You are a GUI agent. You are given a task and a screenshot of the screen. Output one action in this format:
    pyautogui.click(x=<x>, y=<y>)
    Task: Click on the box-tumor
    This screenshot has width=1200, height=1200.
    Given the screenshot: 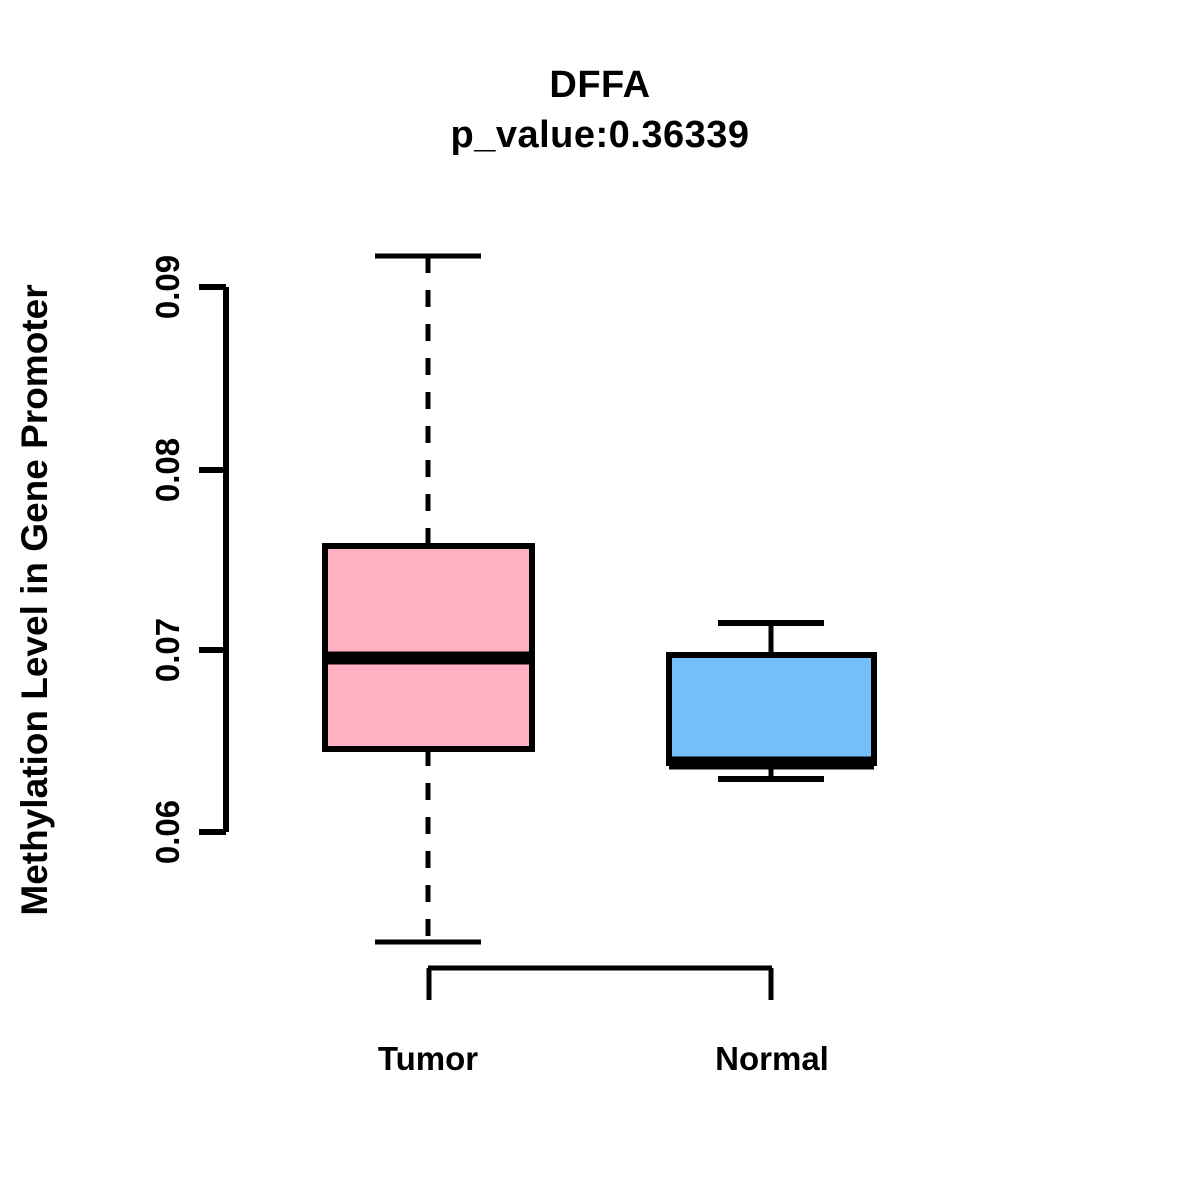 What is the action you would take?
    pyautogui.click(x=428, y=599)
    